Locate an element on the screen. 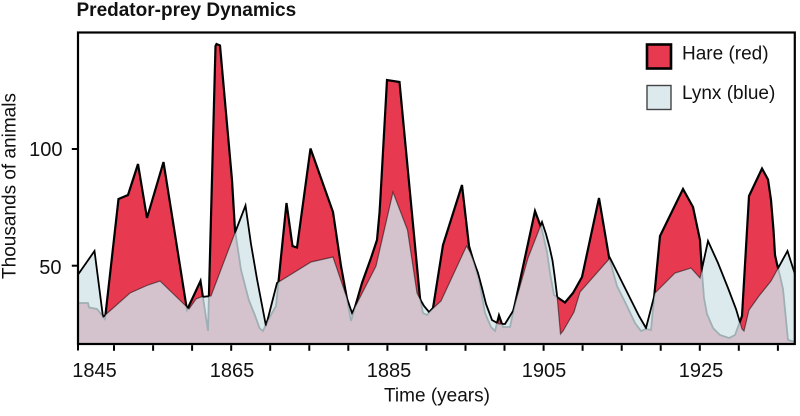  svg-text: Thousands of animals is located at coordinates (10, 186).